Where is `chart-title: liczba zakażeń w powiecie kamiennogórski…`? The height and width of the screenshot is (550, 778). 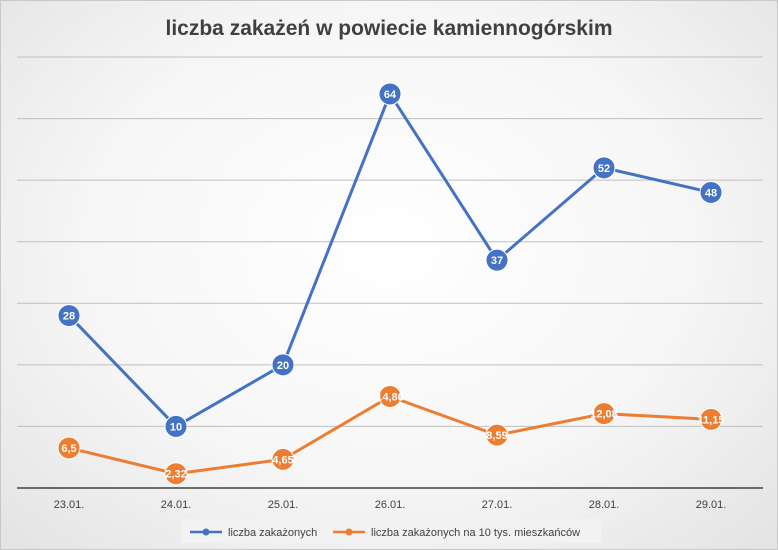 chart-title: liczba zakażeń w powiecie kamiennogórski… is located at coordinates (389, 28).